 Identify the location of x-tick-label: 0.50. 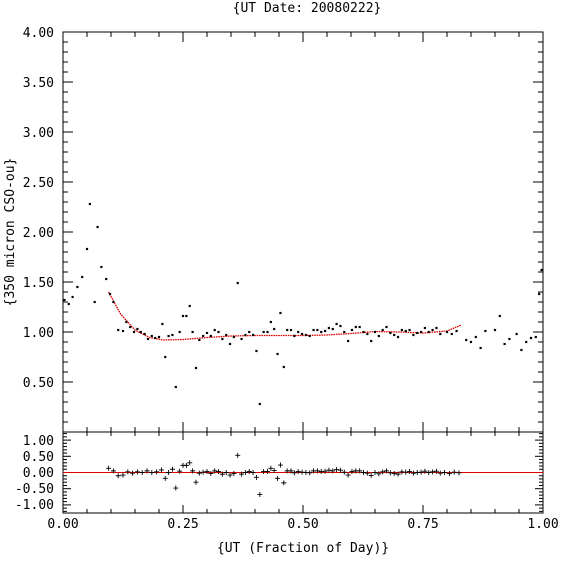
(302, 524).